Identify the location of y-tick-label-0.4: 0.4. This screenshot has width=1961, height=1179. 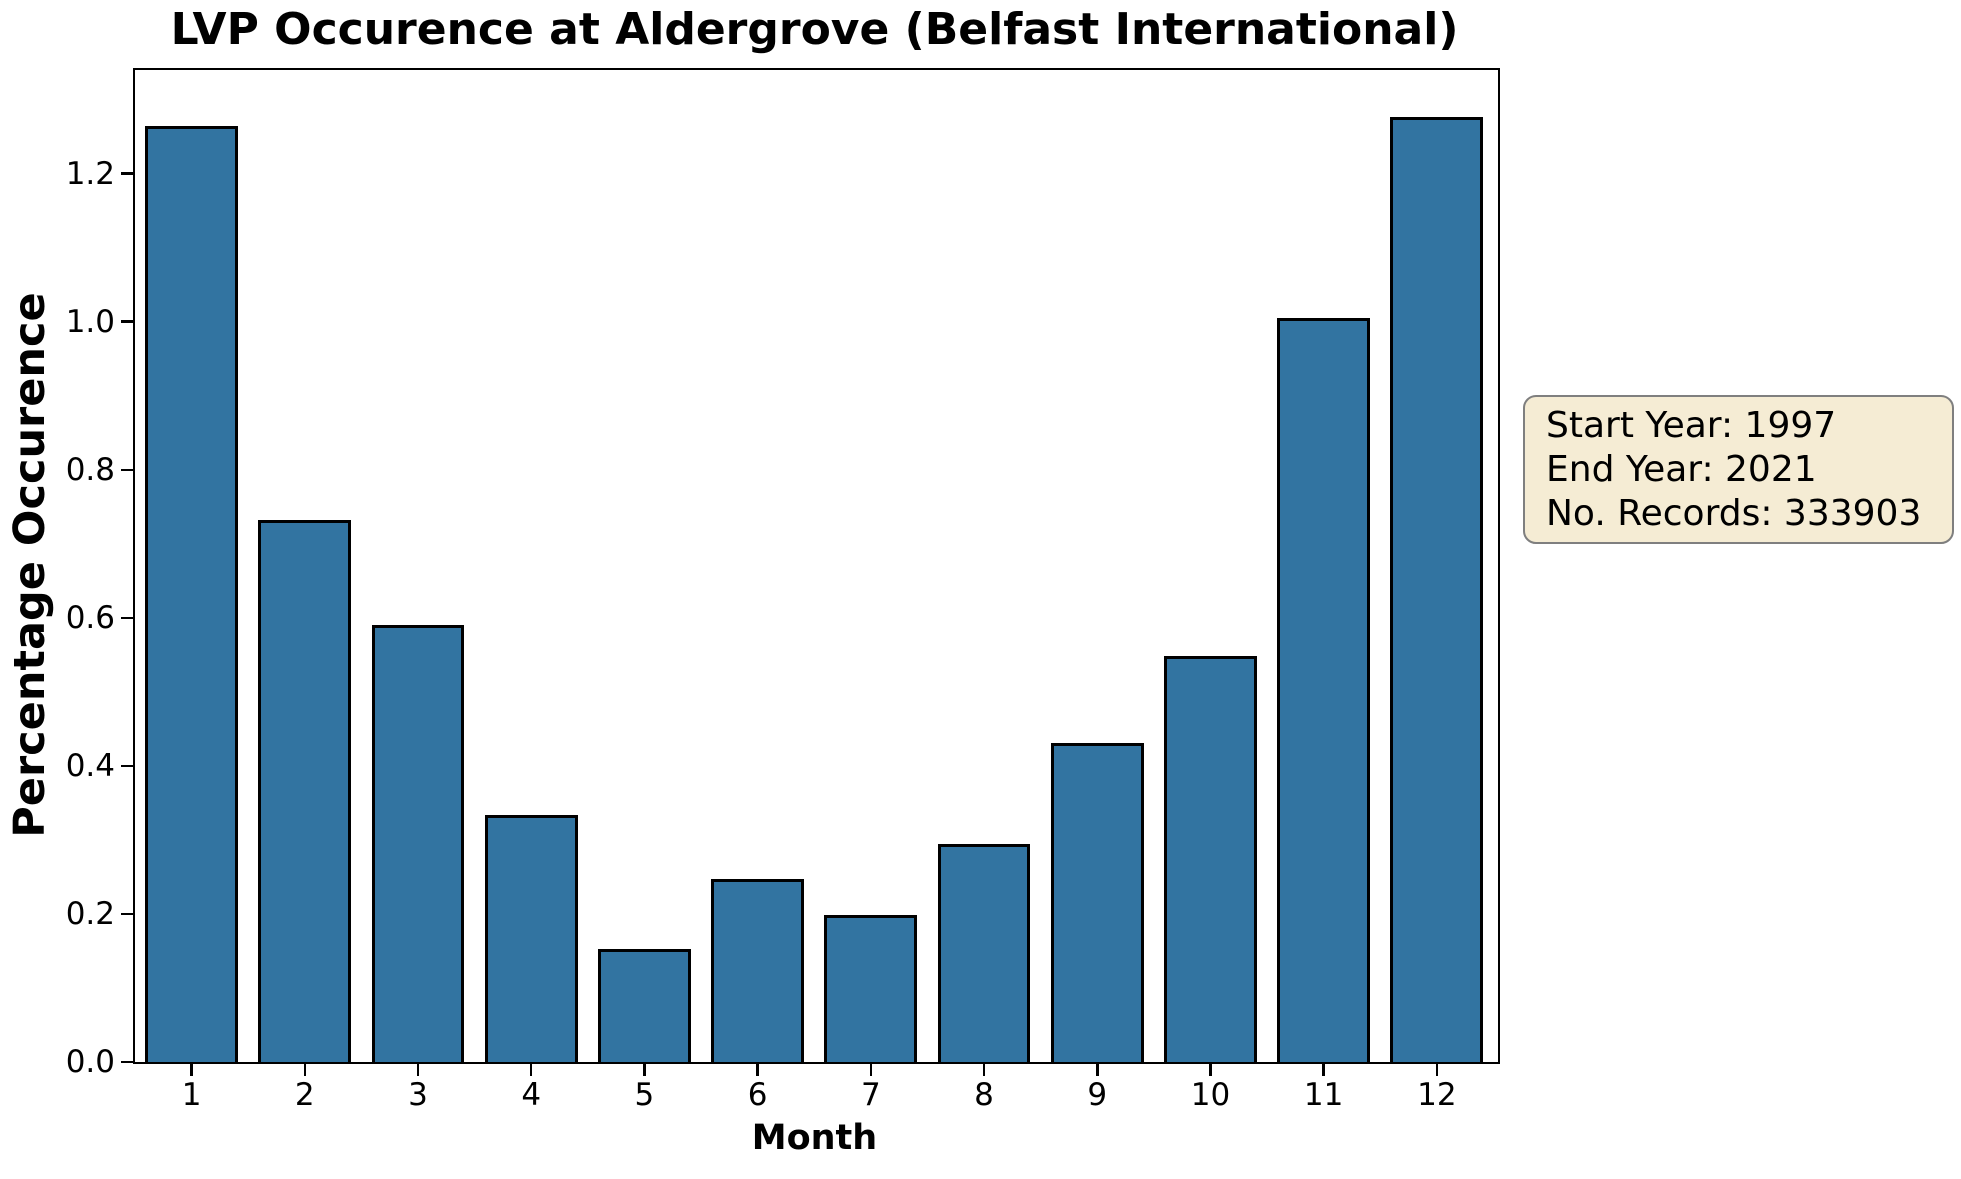
(90, 765).